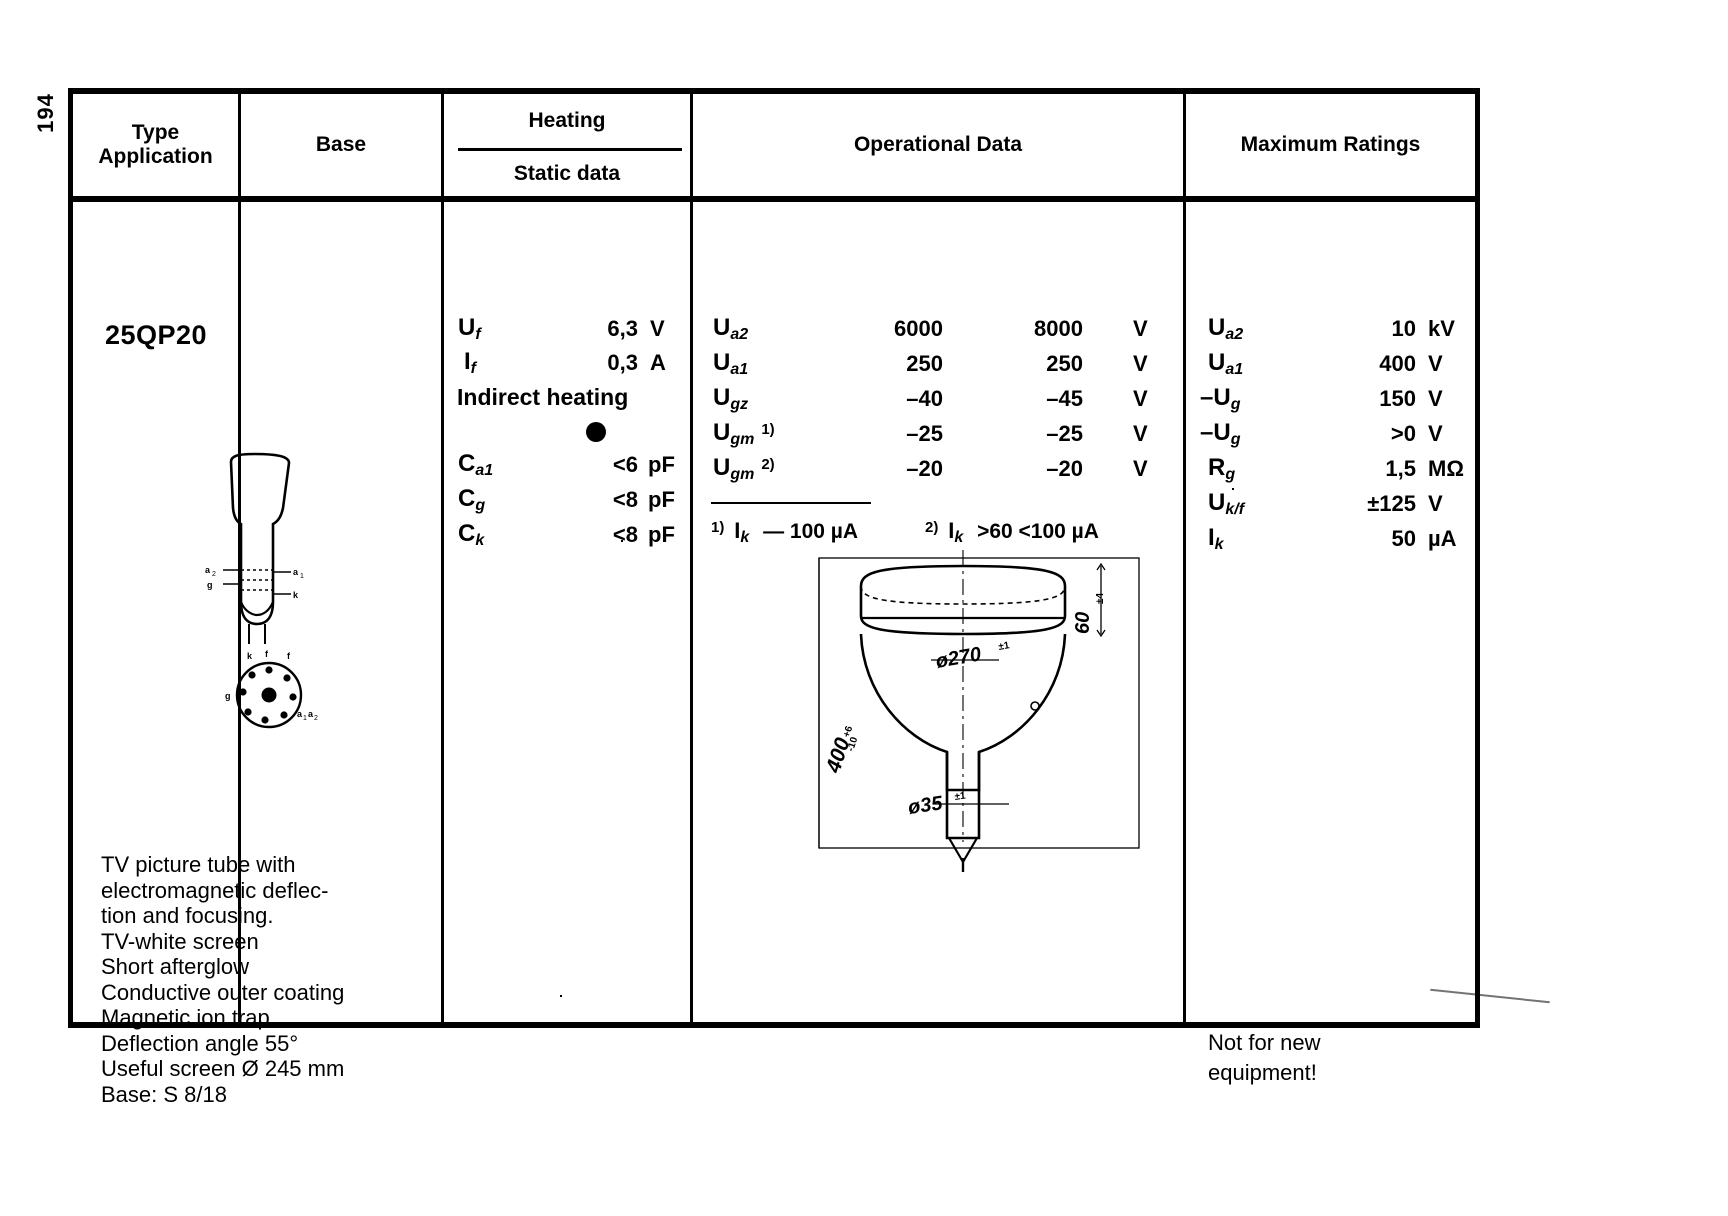  Describe the element at coordinates (1441, 328) in the screenshot. I see `maximum-ua2-unit: kV` at that location.